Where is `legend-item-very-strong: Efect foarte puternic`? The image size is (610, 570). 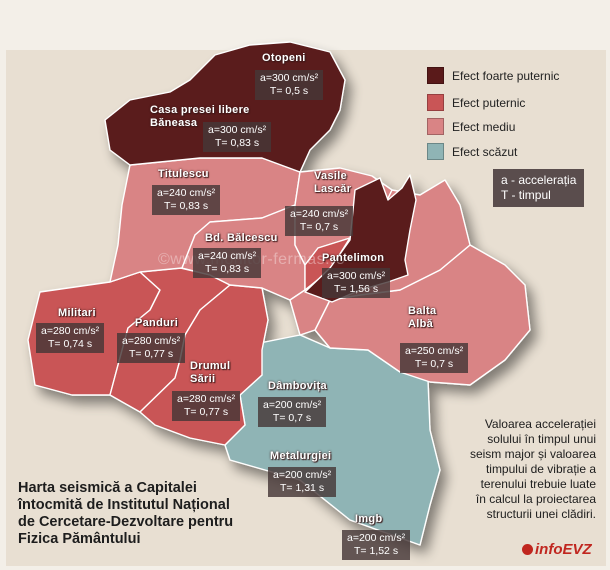
legend-item-very-strong: Efect foarte puternic is located at coordinates (493, 75).